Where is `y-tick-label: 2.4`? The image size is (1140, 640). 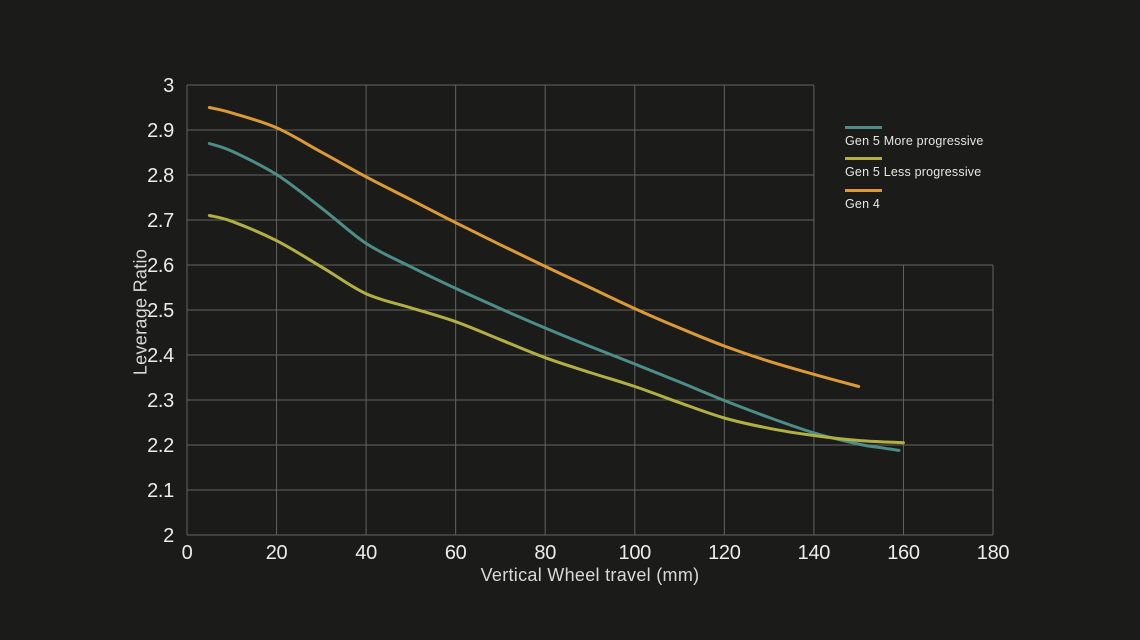 y-tick-label: 2.4 is located at coordinates (160, 356).